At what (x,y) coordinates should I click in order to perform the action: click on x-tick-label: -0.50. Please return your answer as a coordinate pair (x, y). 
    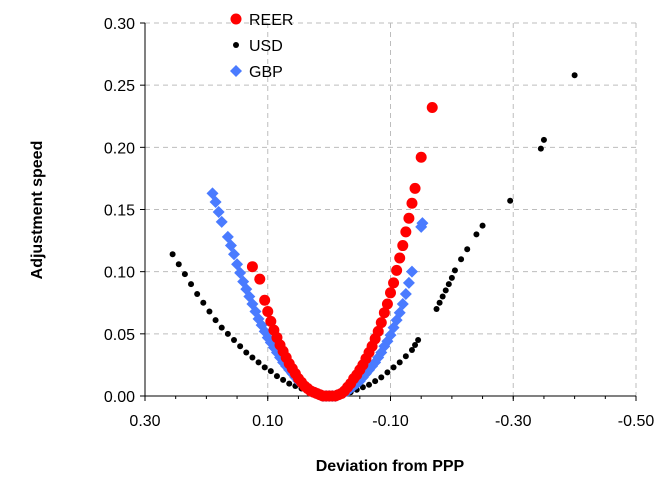
    Looking at the image, I should click on (636, 421).